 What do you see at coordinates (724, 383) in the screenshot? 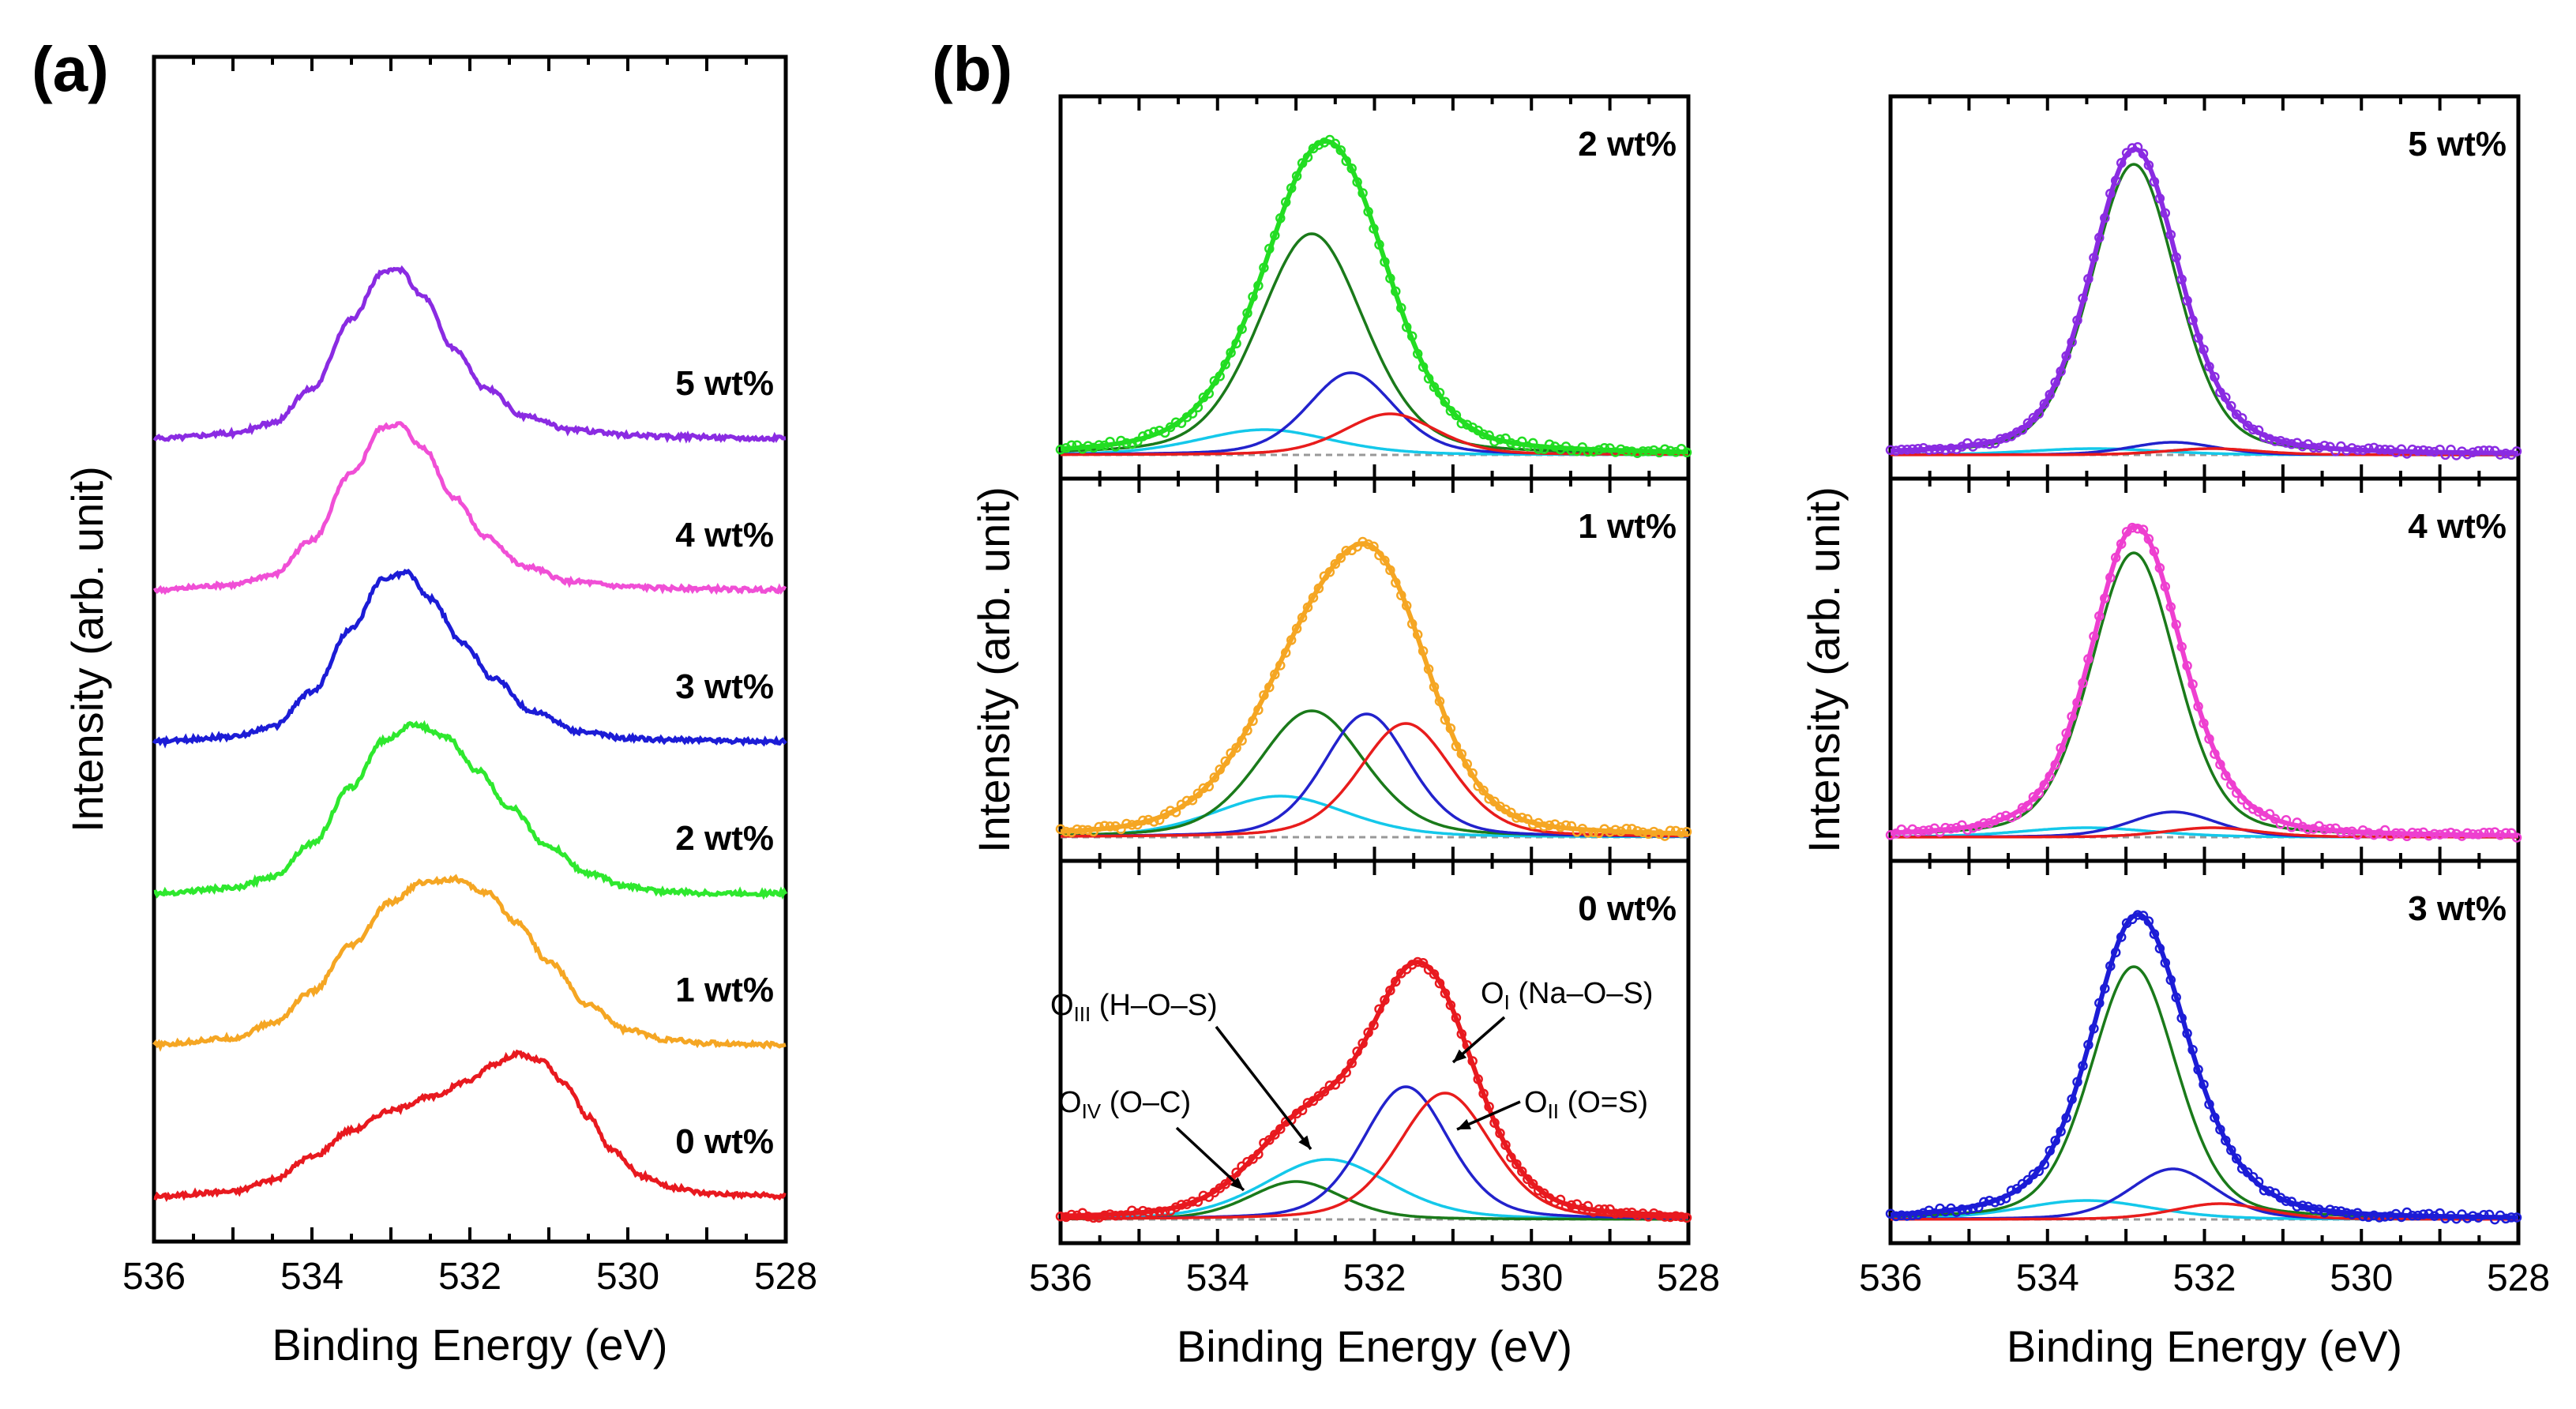
I see `series-label: 5 wt%` at bounding box center [724, 383].